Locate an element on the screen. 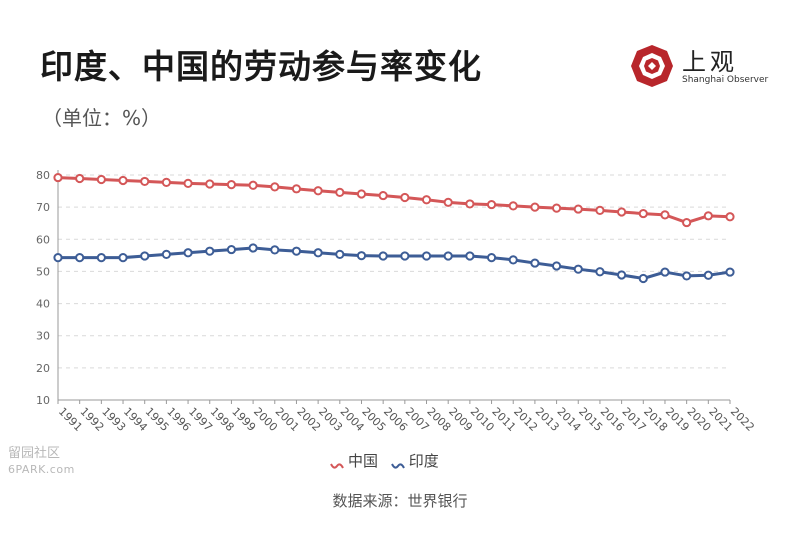 The width and height of the screenshot is (800, 547). x-tick-label: 2009 is located at coordinates (460, 419).